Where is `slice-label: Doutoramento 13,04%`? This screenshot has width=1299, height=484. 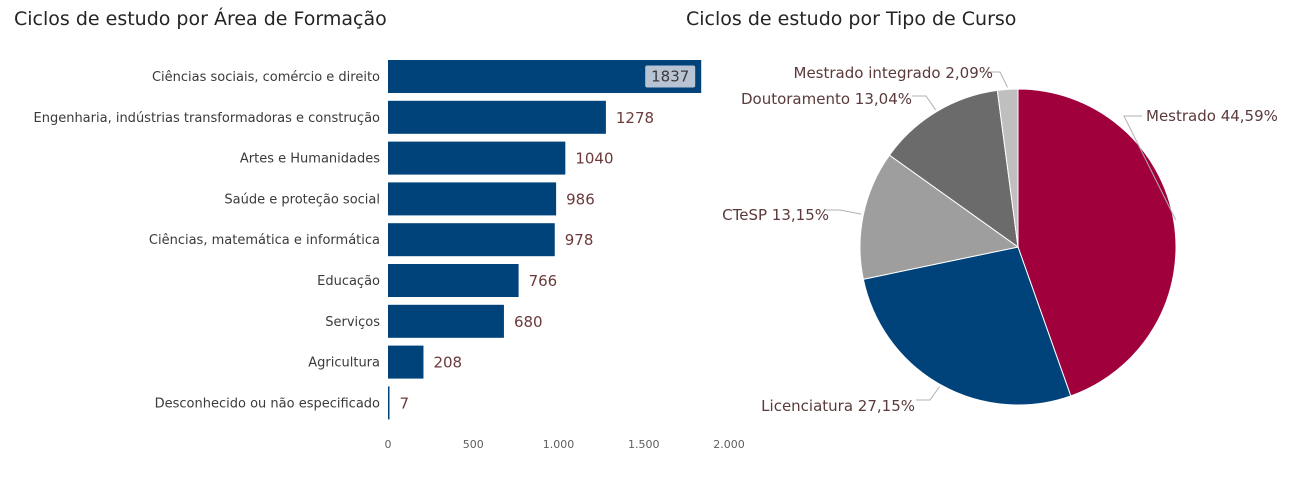 slice-label: Doutoramento 13,04% is located at coordinates (826, 99).